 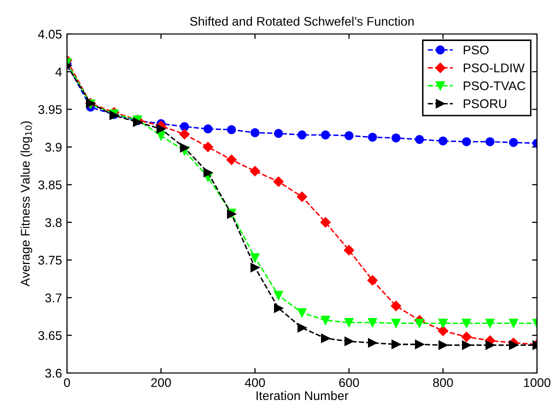 I want to click on x-tick-label: 200, so click(x=161, y=383).